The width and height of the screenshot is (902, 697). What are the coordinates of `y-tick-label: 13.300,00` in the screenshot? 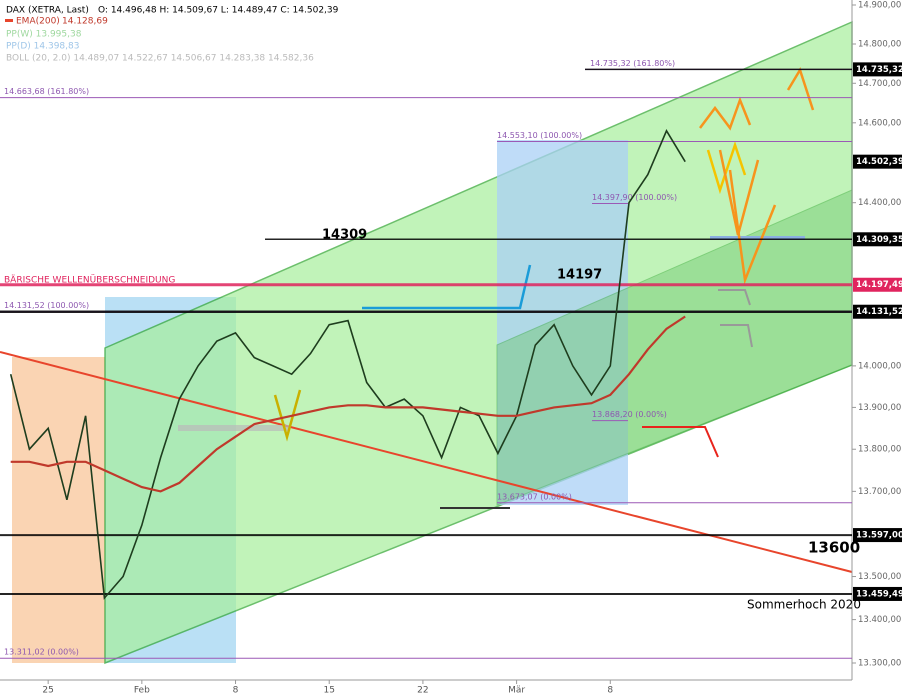 It's located at (879, 664).